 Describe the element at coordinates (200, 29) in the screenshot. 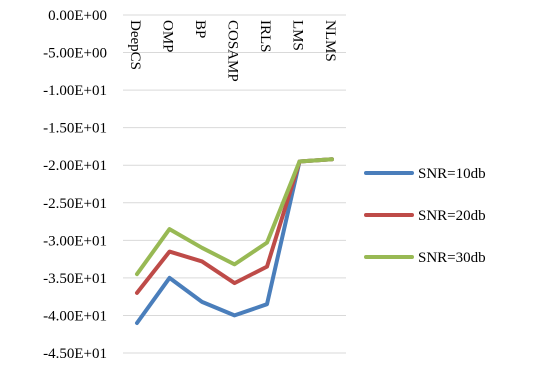

I see `x-category-label: BP` at that location.